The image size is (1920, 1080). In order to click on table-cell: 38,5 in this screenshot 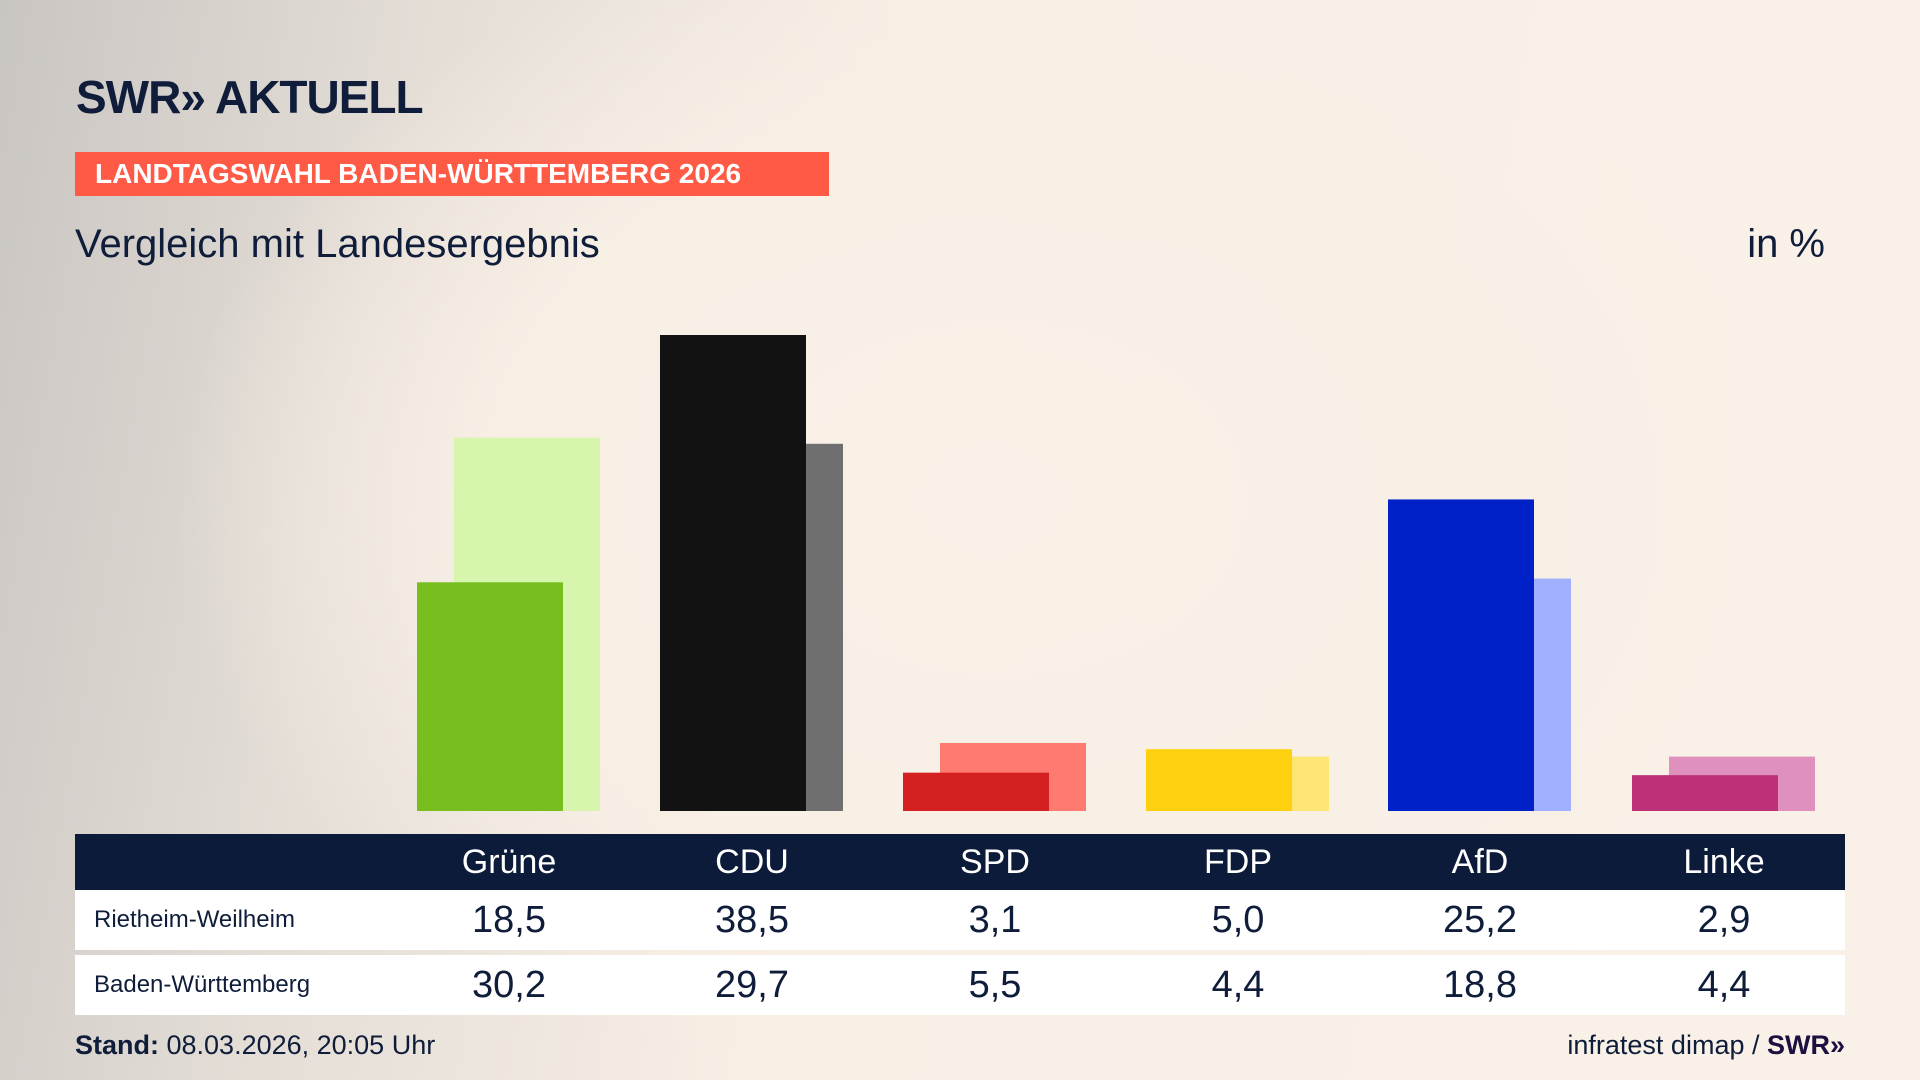, I will do `click(752, 920)`.